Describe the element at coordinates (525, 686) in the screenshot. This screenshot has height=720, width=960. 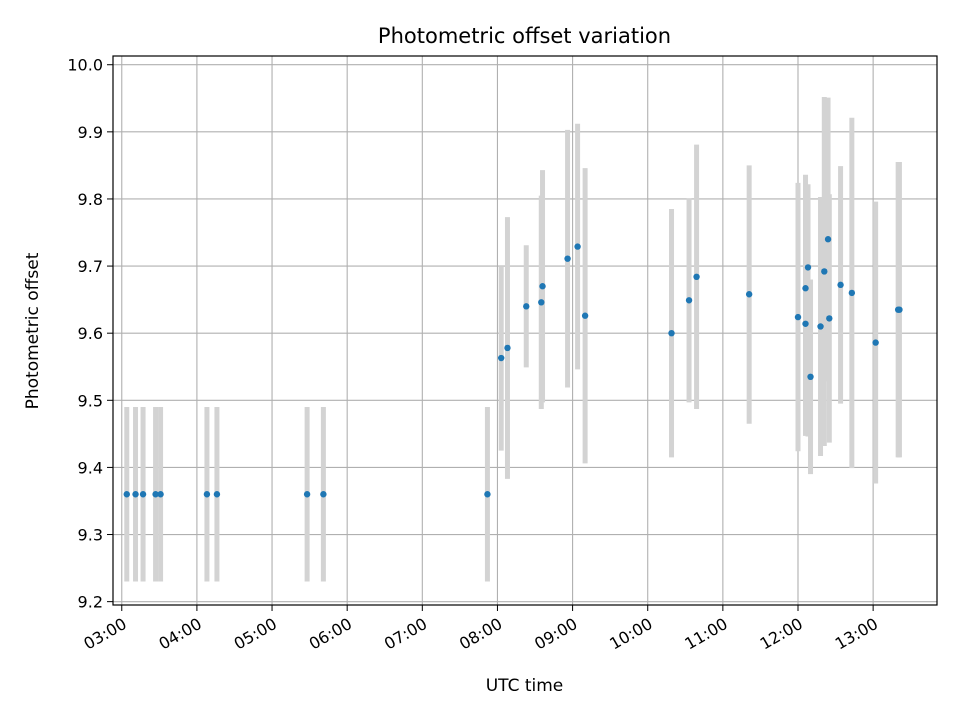
I see `x-axis-title: UTC time` at that location.